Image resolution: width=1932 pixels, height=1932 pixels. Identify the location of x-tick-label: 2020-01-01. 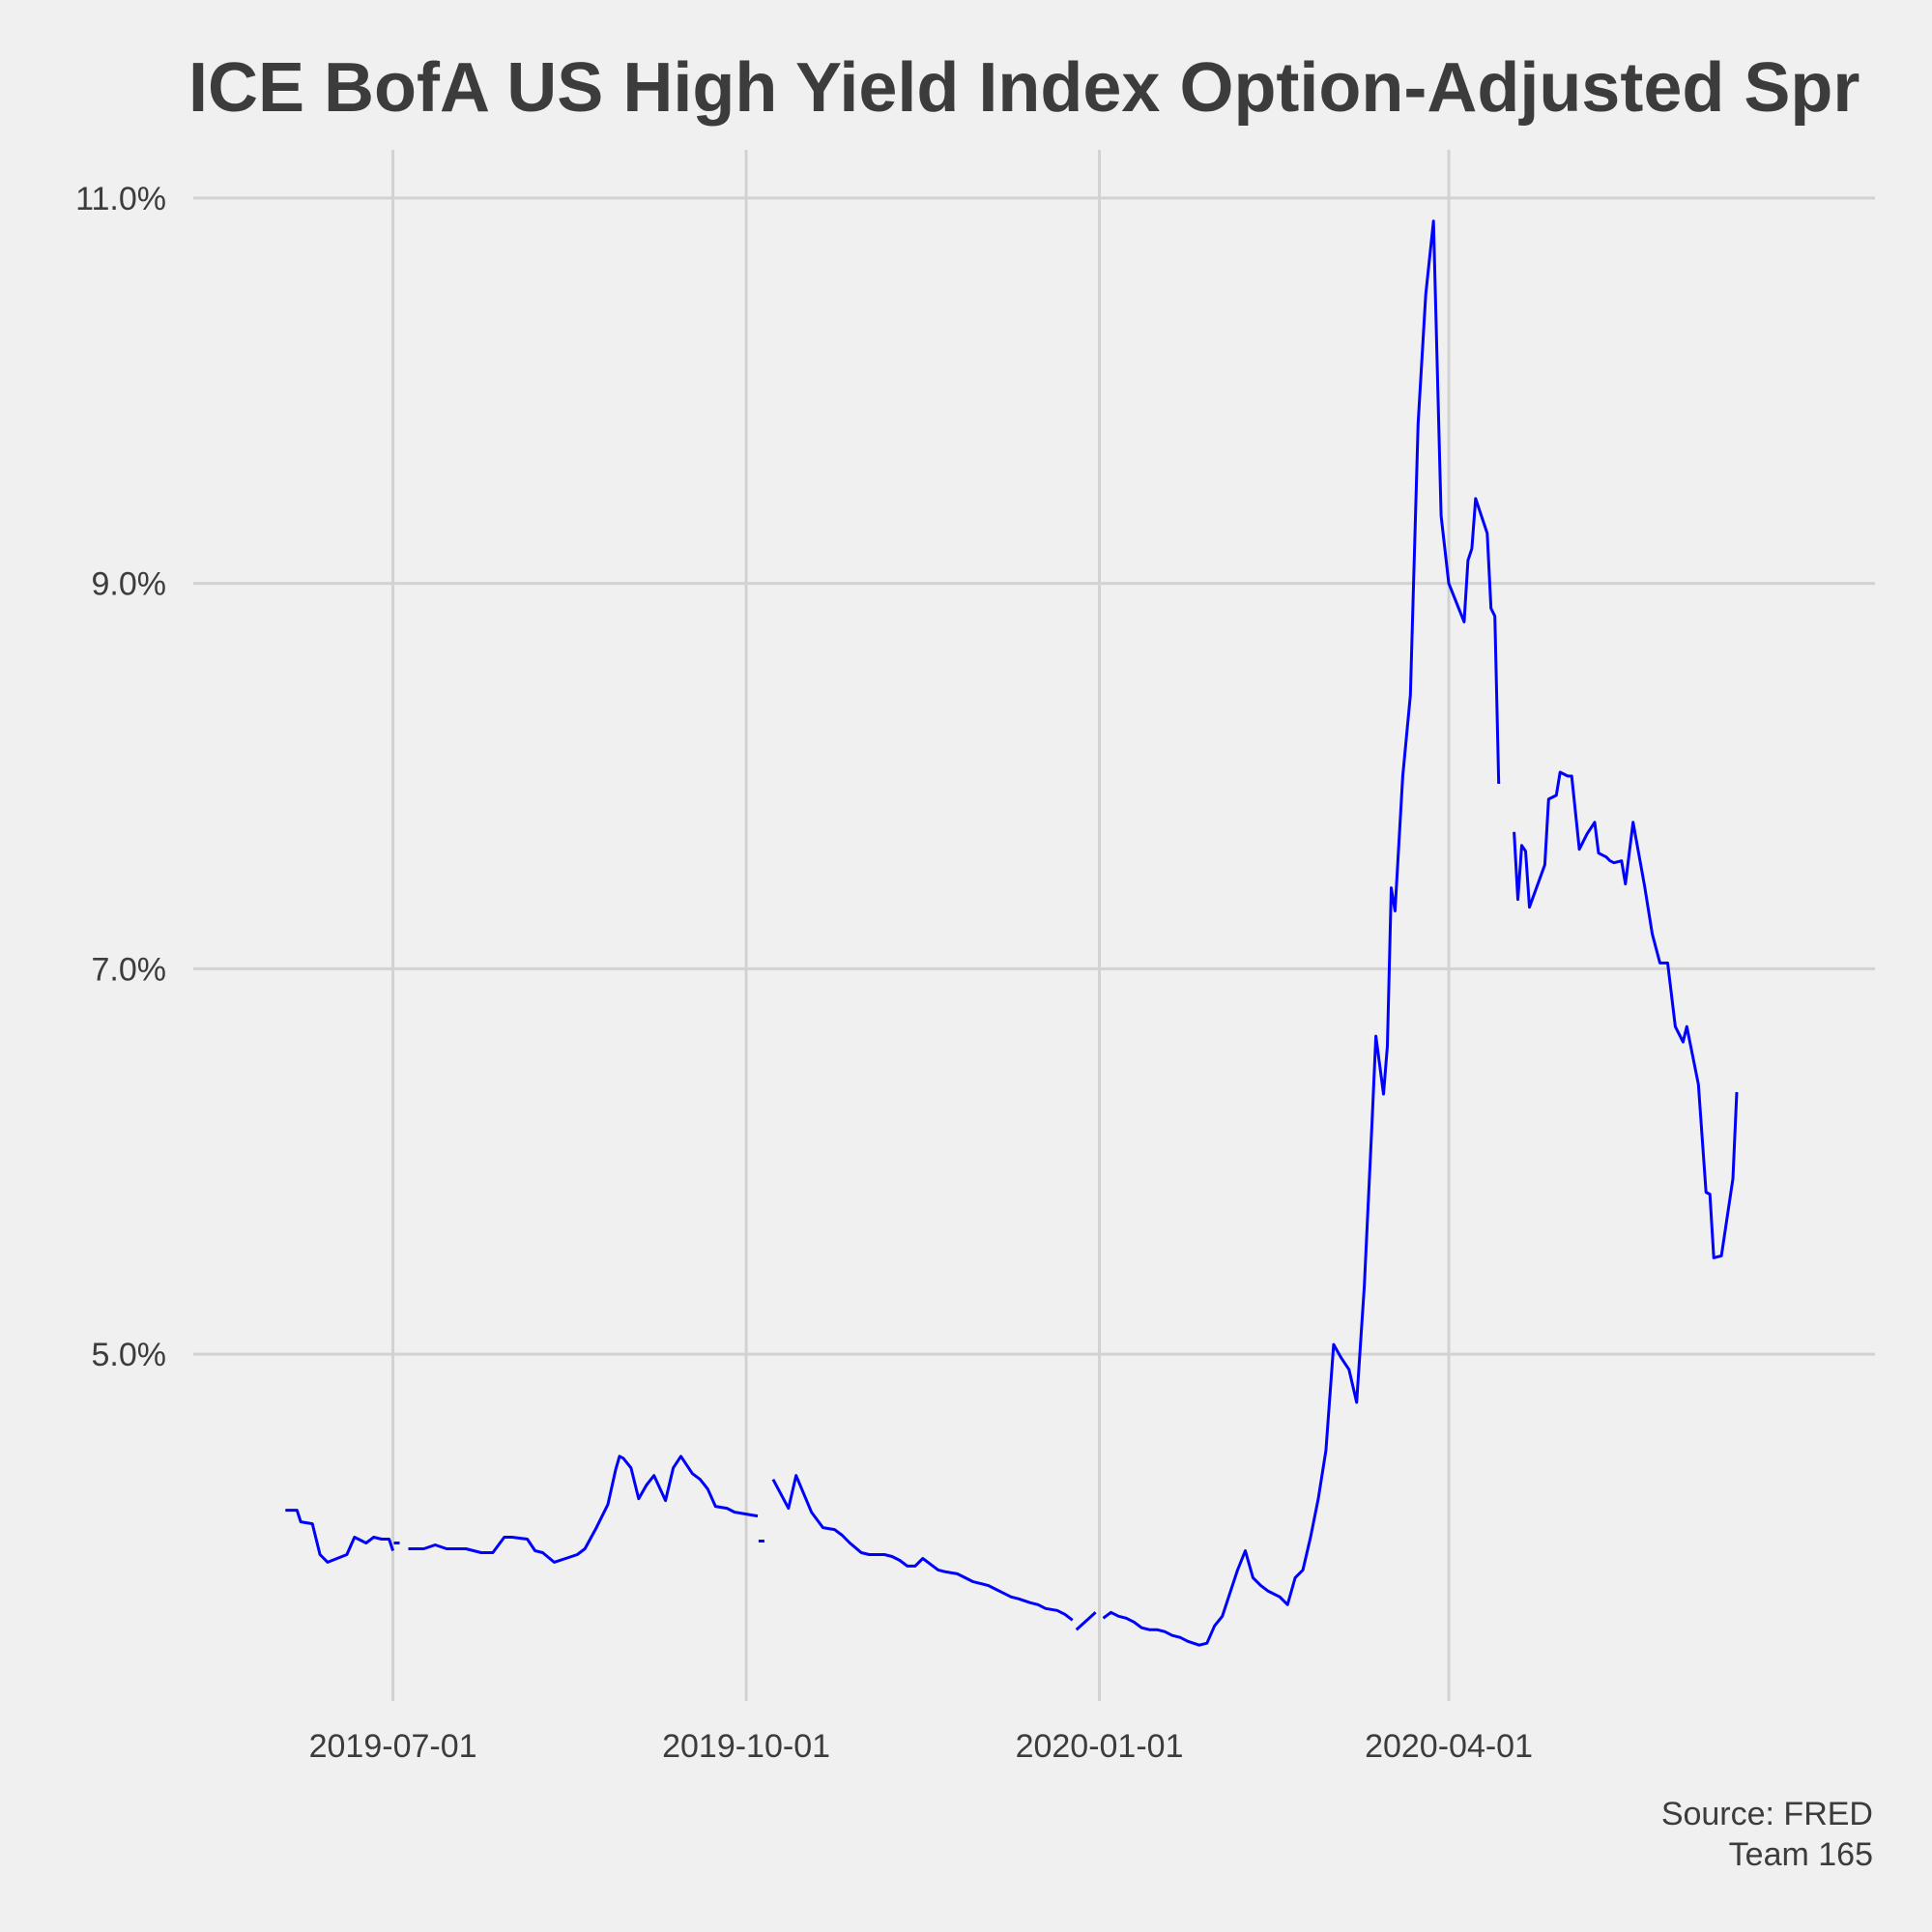
(1100, 1746).